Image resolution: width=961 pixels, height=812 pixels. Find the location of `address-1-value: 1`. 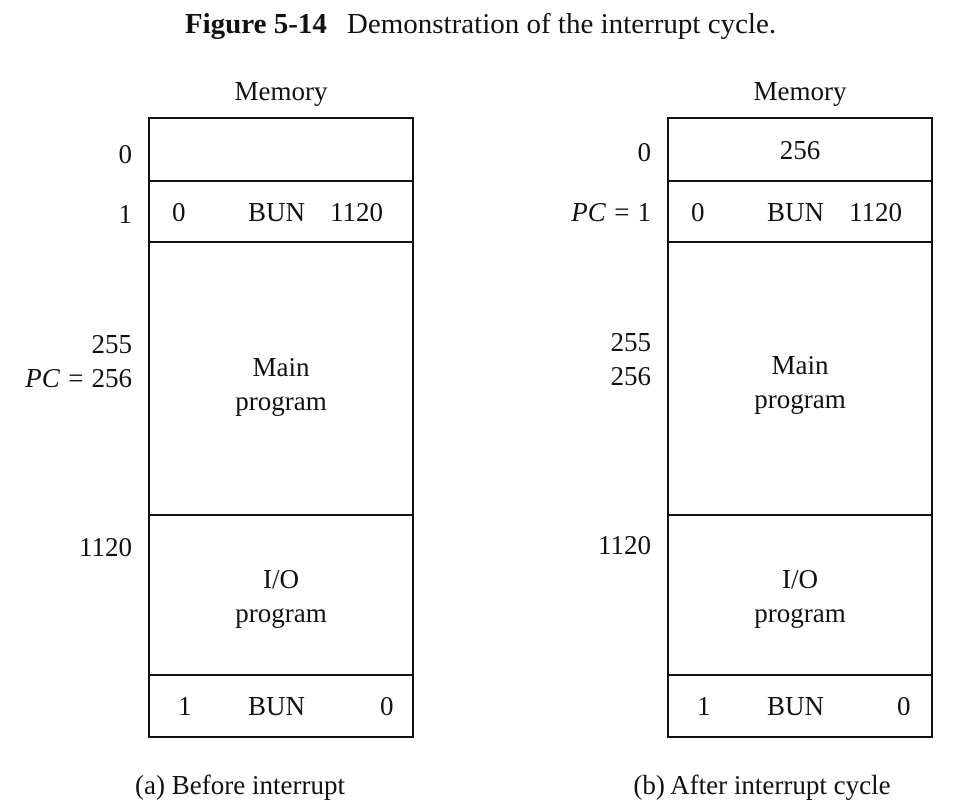

address-1-value: 1 is located at coordinates (644, 212).